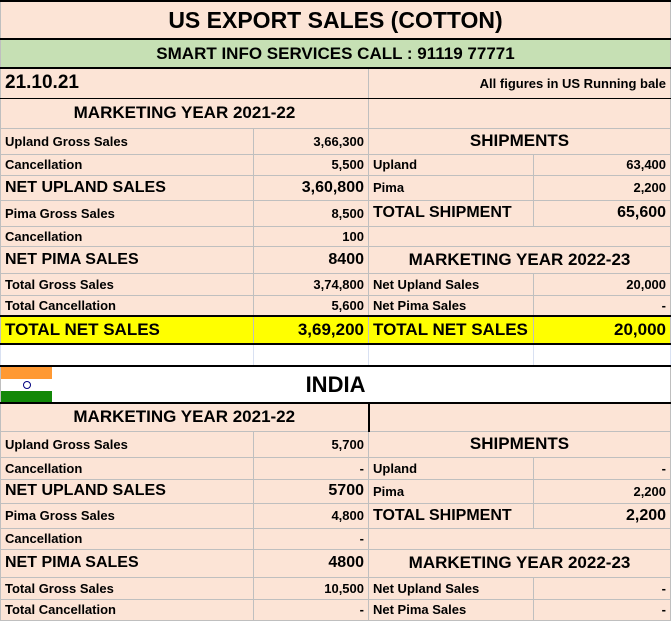 The width and height of the screenshot is (672, 621). I want to click on india-row: Cancellation - Upland -, so click(336, 468).